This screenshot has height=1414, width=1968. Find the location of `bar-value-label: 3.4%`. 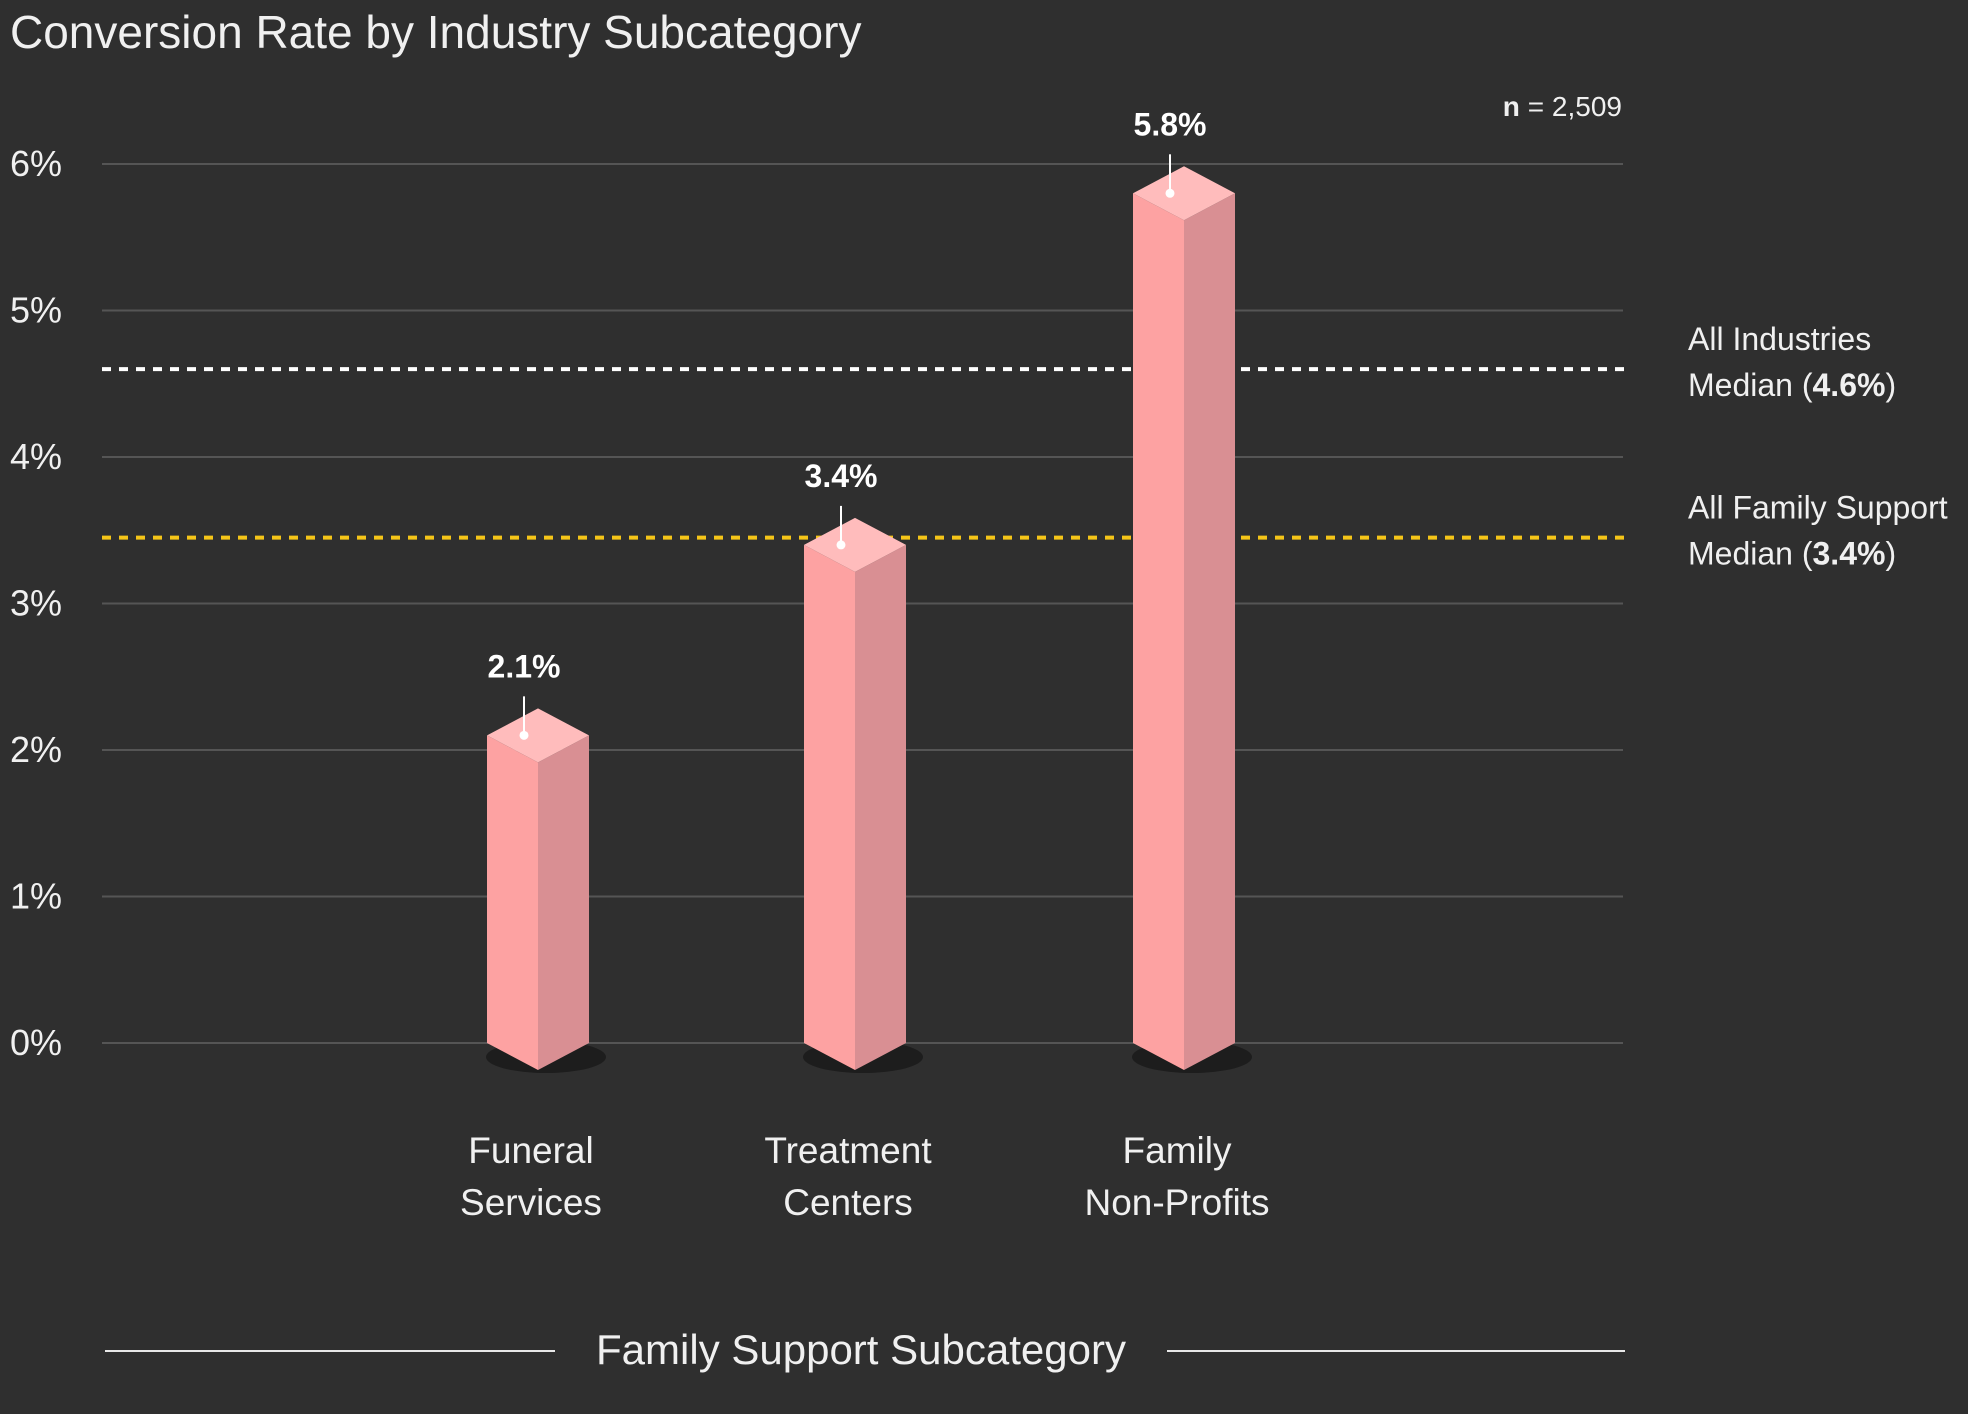

bar-value-label: 3.4% is located at coordinates (841, 476).